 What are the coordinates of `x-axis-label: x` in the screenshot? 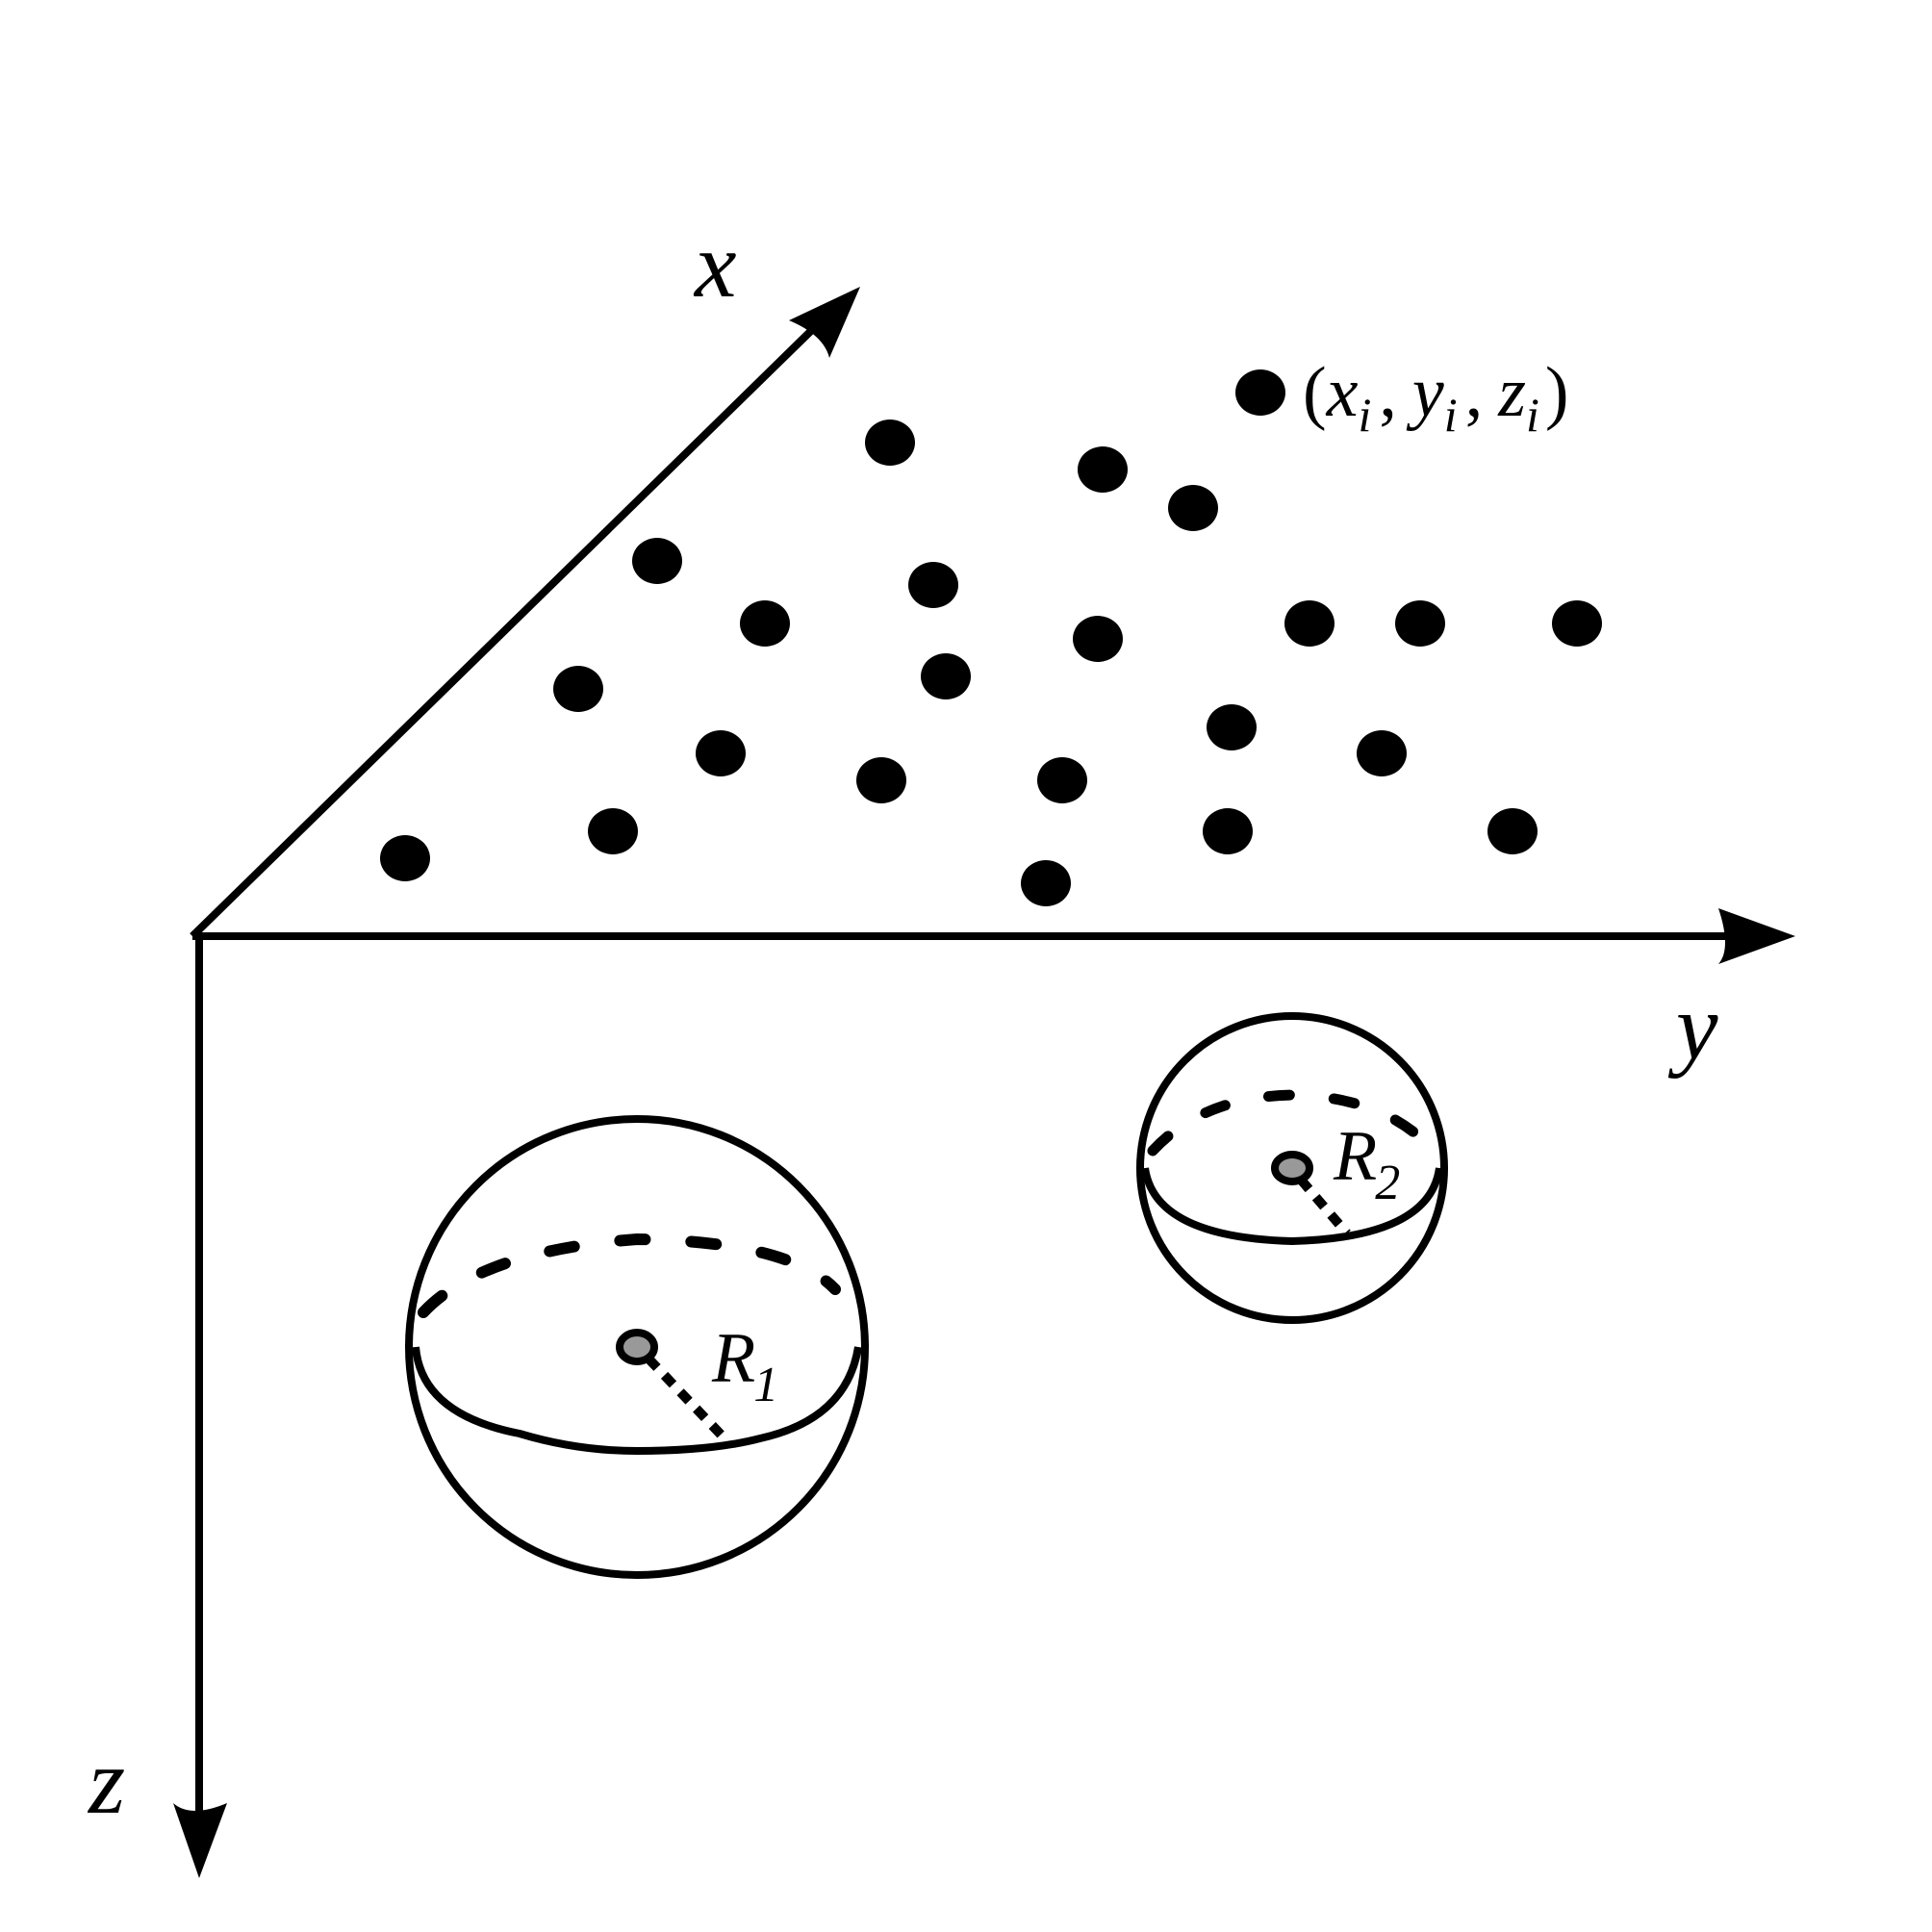 It's located at (715, 266).